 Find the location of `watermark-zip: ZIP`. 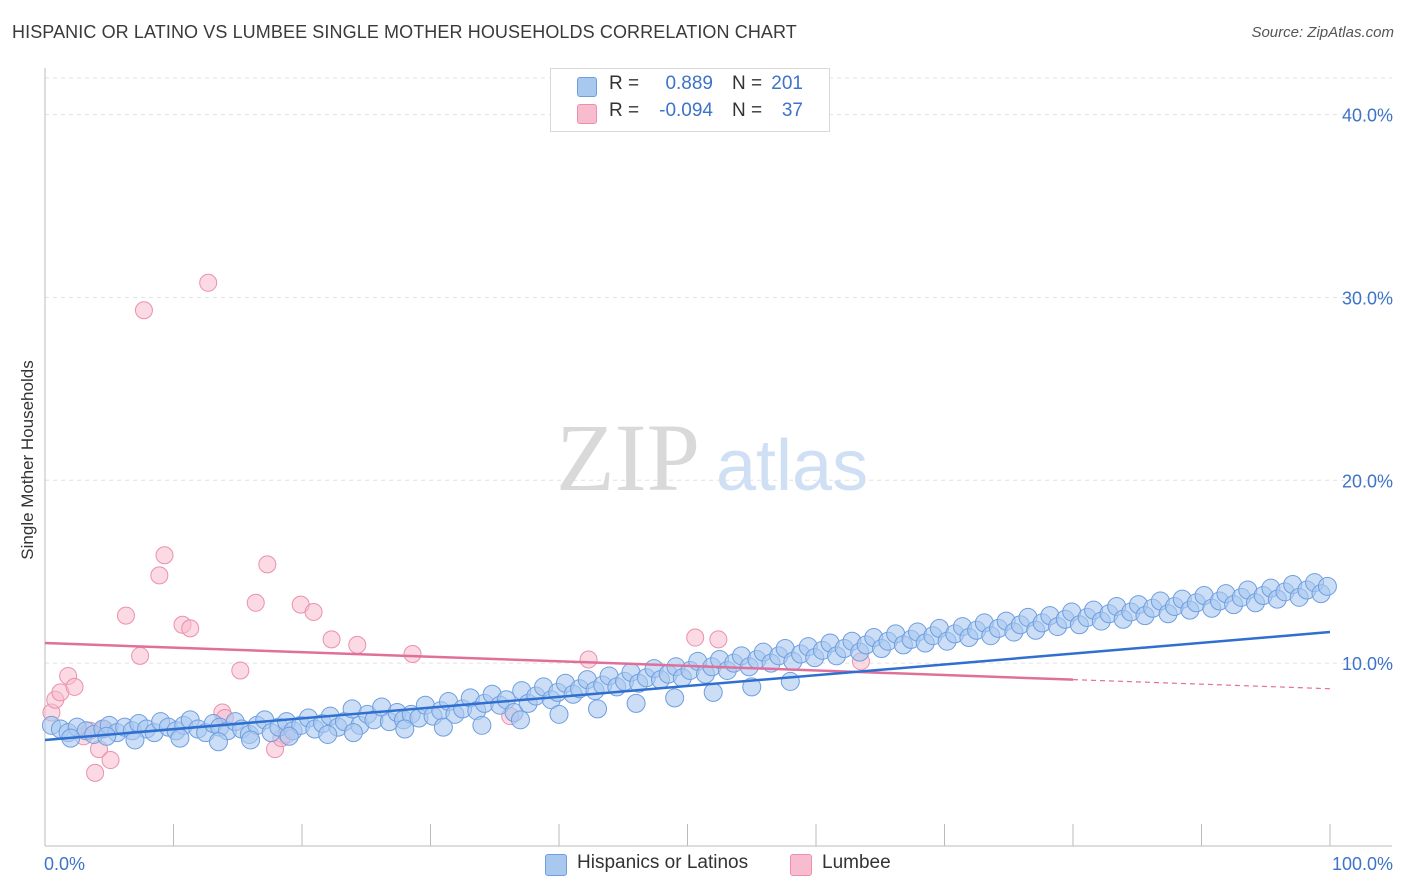

watermark-zip: ZIP is located at coordinates (628, 457).